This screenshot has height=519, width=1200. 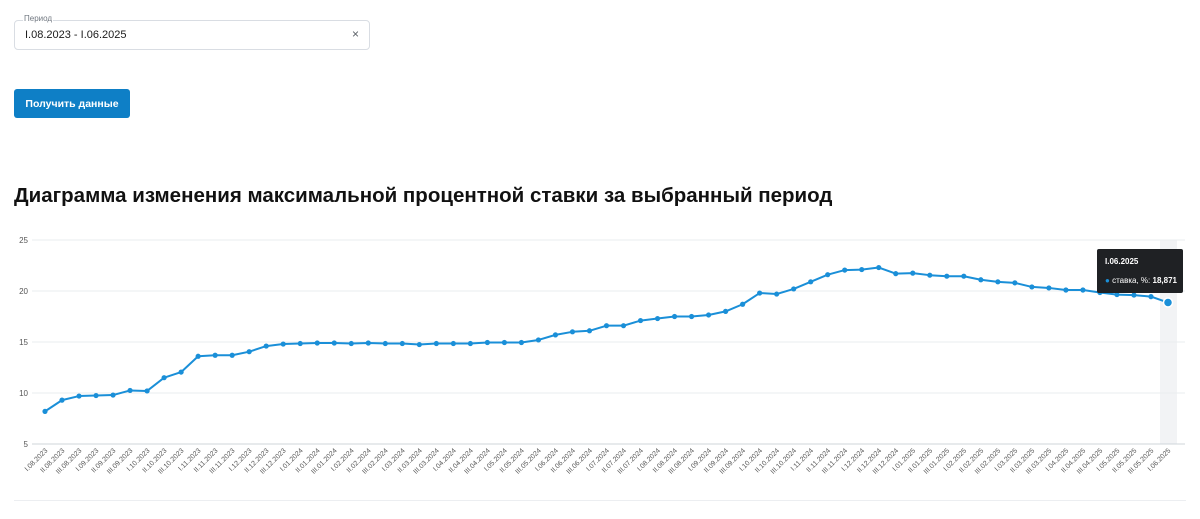 I want to click on y-tick-label: 25, so click(x=23, y=240).